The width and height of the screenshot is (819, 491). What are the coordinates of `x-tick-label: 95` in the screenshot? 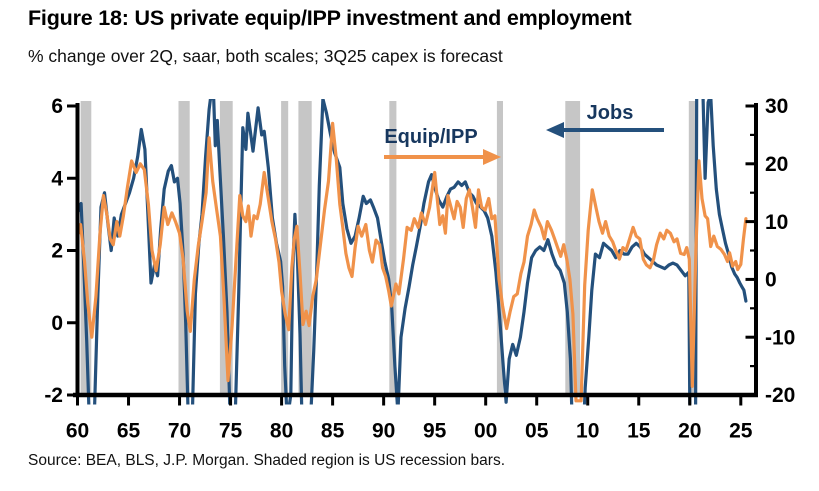 It's located at (435, 431).